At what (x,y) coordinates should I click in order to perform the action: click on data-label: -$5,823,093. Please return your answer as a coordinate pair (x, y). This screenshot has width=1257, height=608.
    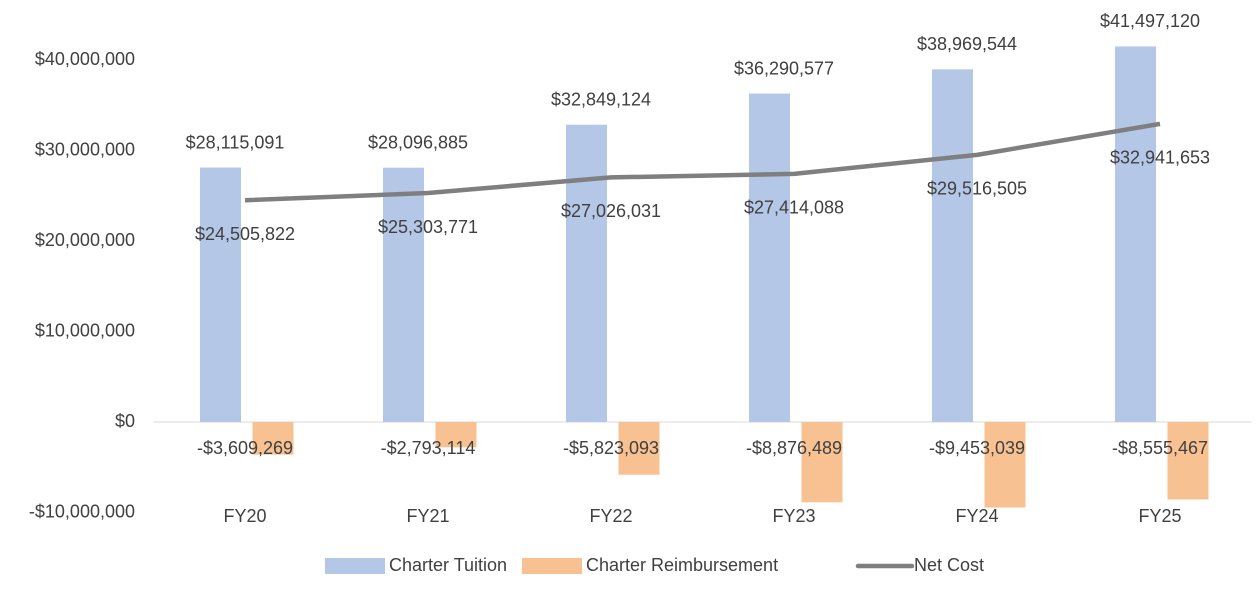
    Looking at the image, I should click on (611, 448).